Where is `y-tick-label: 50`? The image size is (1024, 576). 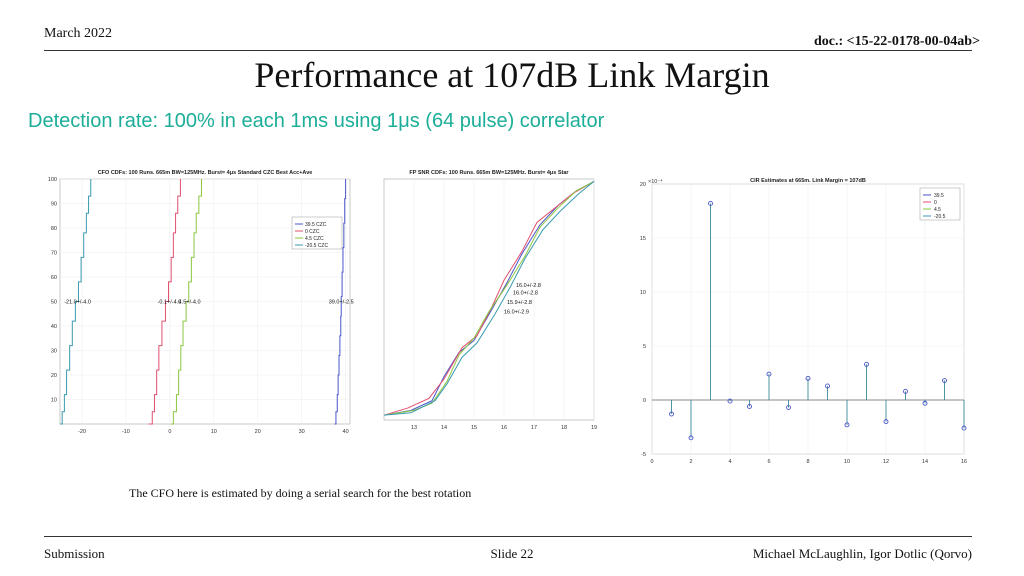 y-tick-label: 50 is located at coordinates (54, 303).